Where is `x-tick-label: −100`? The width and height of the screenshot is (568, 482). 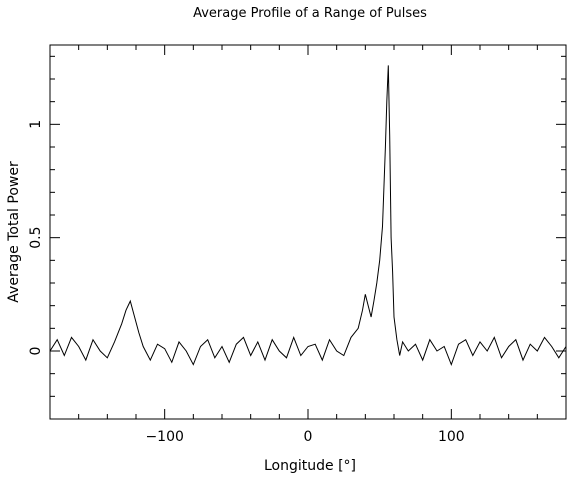
x-tick-label: −100 is located at coordinates (164, 437).